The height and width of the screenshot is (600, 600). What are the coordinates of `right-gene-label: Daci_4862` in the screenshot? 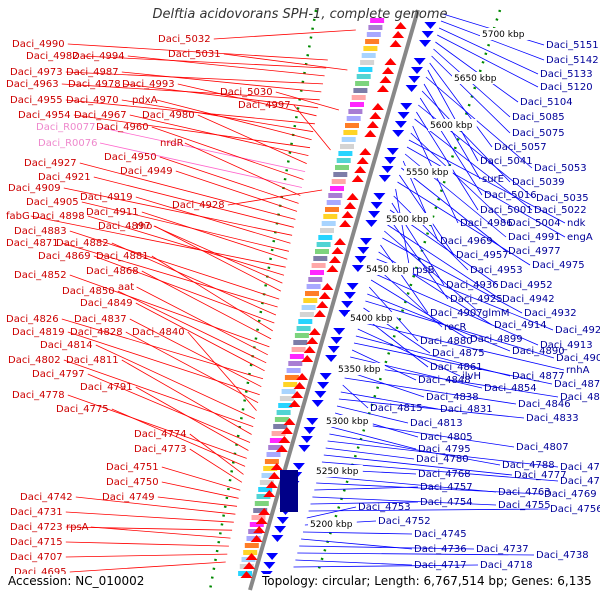 It's located at (580, 397).